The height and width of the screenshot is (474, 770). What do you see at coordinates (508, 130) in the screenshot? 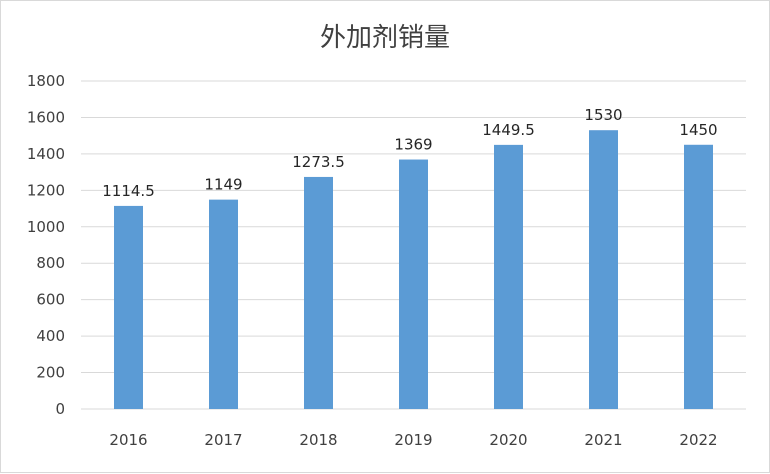
I see `data-label: 1449.5` at bounding box center [508, 130].